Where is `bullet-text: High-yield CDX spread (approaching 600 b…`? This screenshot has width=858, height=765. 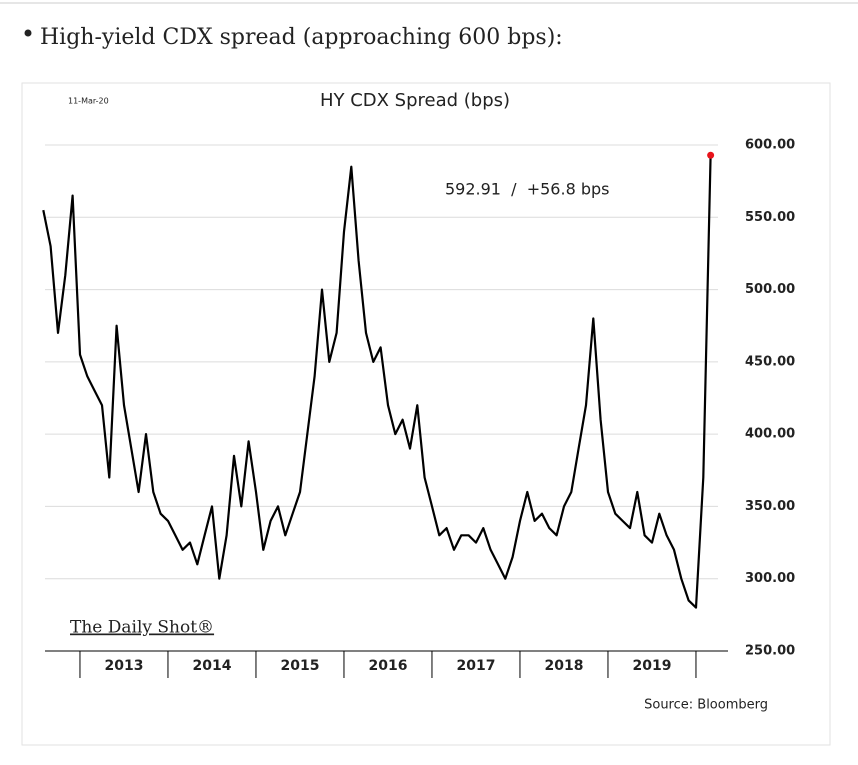 bullet-text: High-yield CDX spread (approaching 600 b… is located at coordinates (301, 37).